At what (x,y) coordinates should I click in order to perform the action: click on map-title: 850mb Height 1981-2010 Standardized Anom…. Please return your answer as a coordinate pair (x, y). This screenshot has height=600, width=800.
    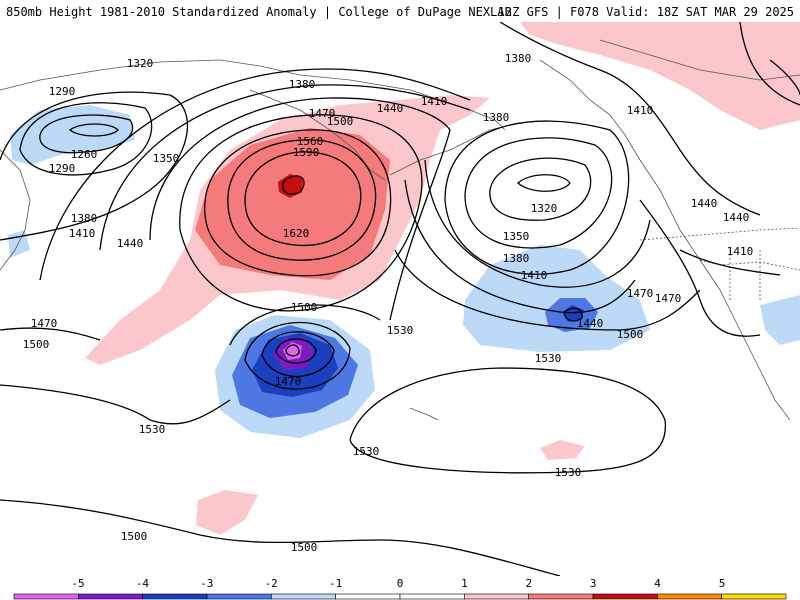
    Looking at the image, I should click on (259, 12).